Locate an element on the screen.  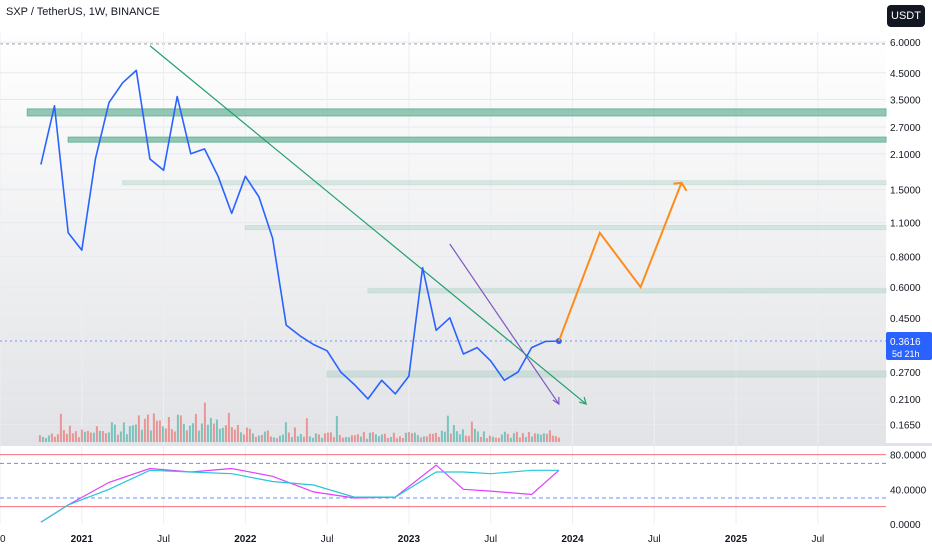
rsi-indicator is located at coordinates (443, 488).